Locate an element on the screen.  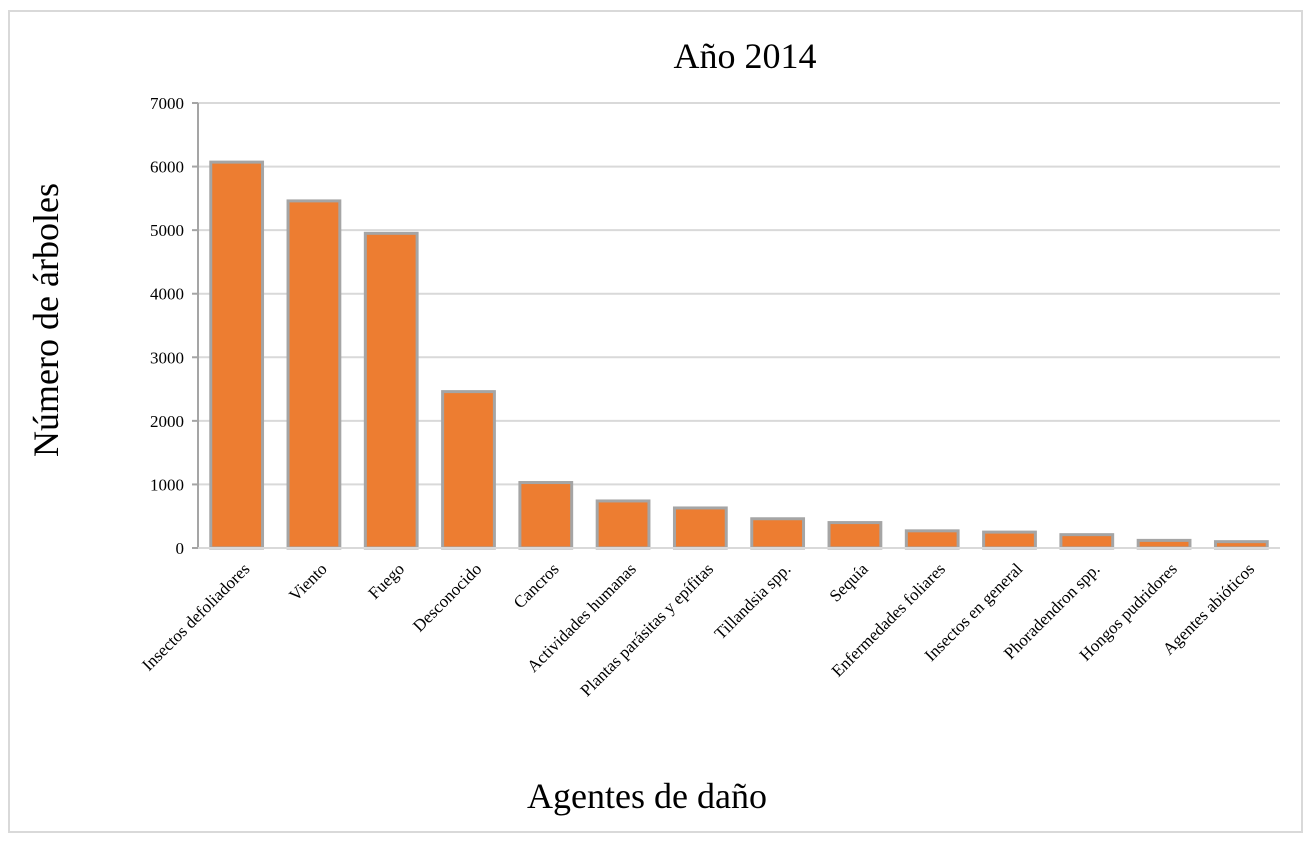
x-tick-label: Fuego is located at coordinates (386, 580).